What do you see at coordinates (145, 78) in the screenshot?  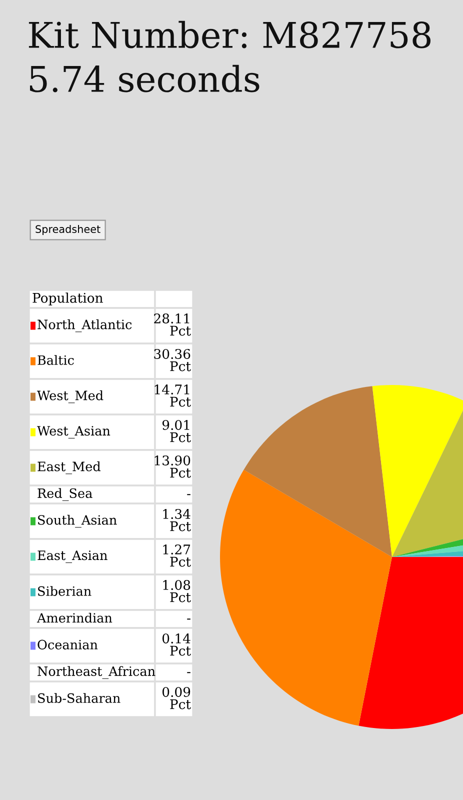 I see `chart-subtitle: 5.74 seconds` at bounding box center [145, 78].